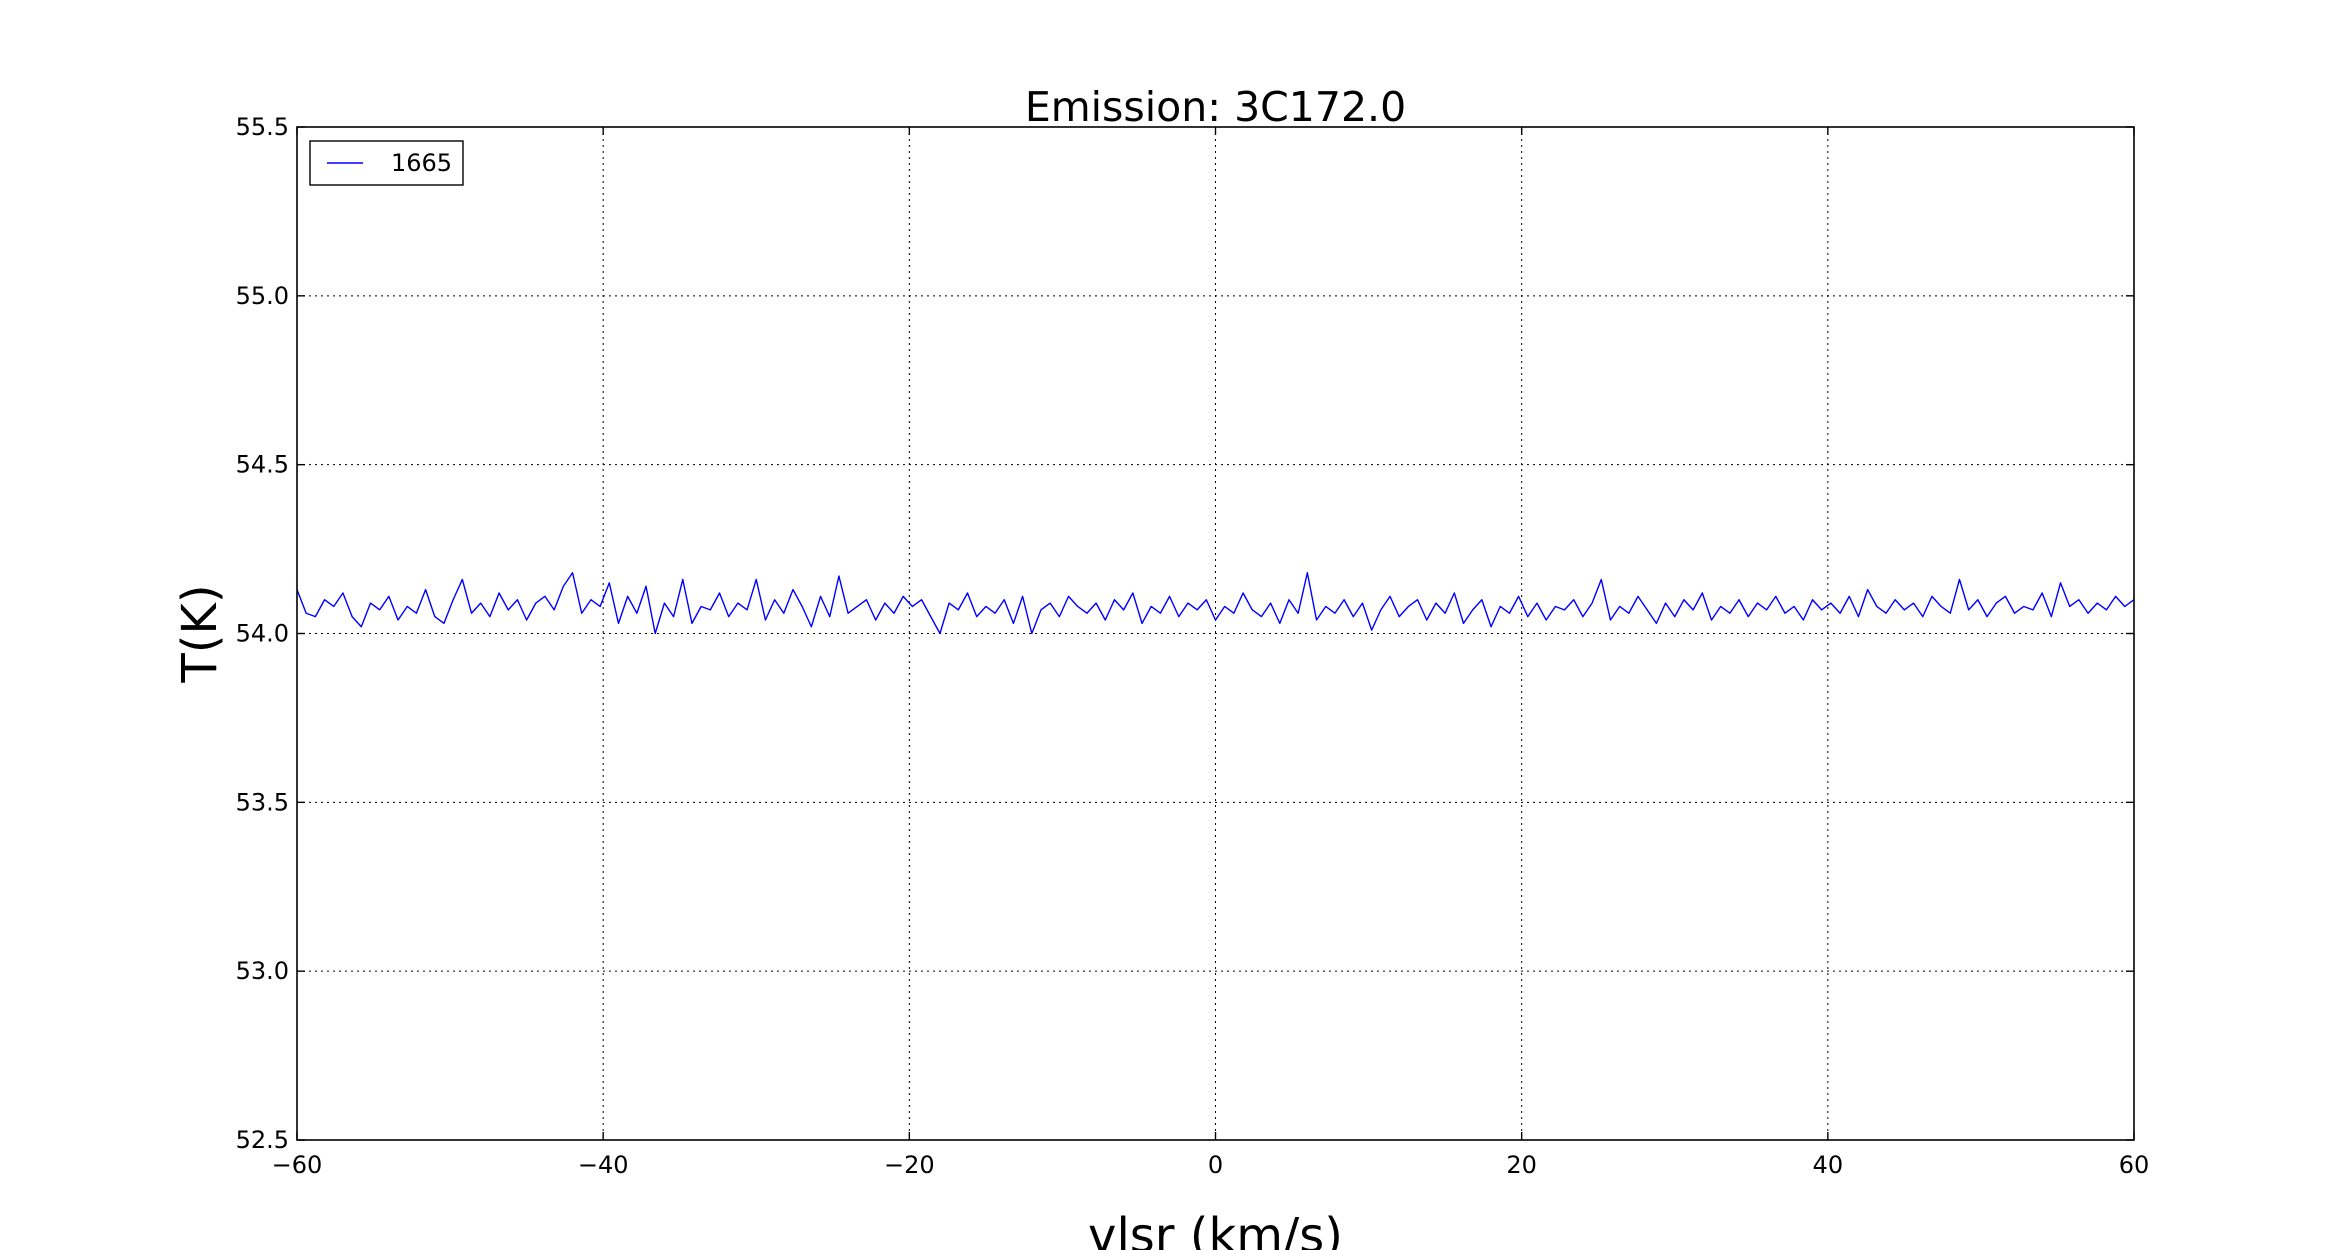 The width and height of the screenshot is (2338, 1250). Describe the element at coordinates (262, 296) in the screenshot. I see `y-tick-label: 55.0` at that location.